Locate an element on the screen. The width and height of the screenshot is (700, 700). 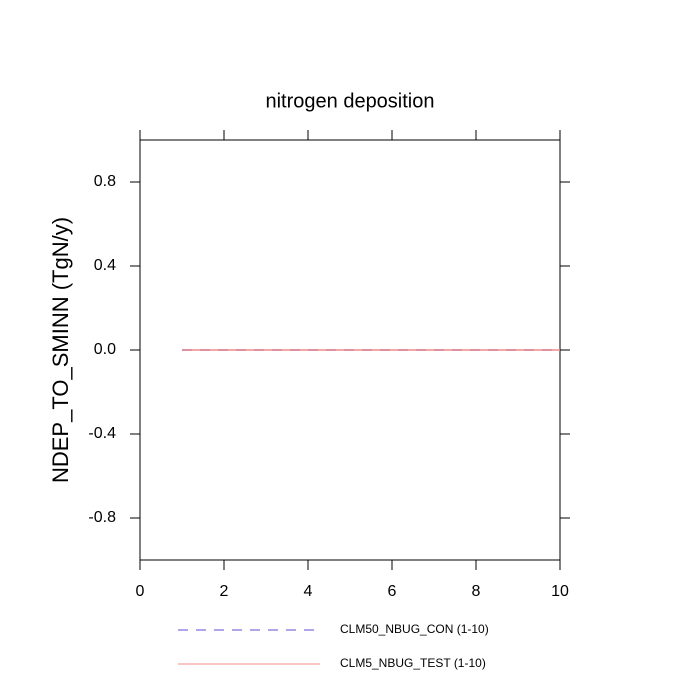
y-axis-label: NDEP_TO_SMINN (TgN/y) is located at coordinates (60, 350).